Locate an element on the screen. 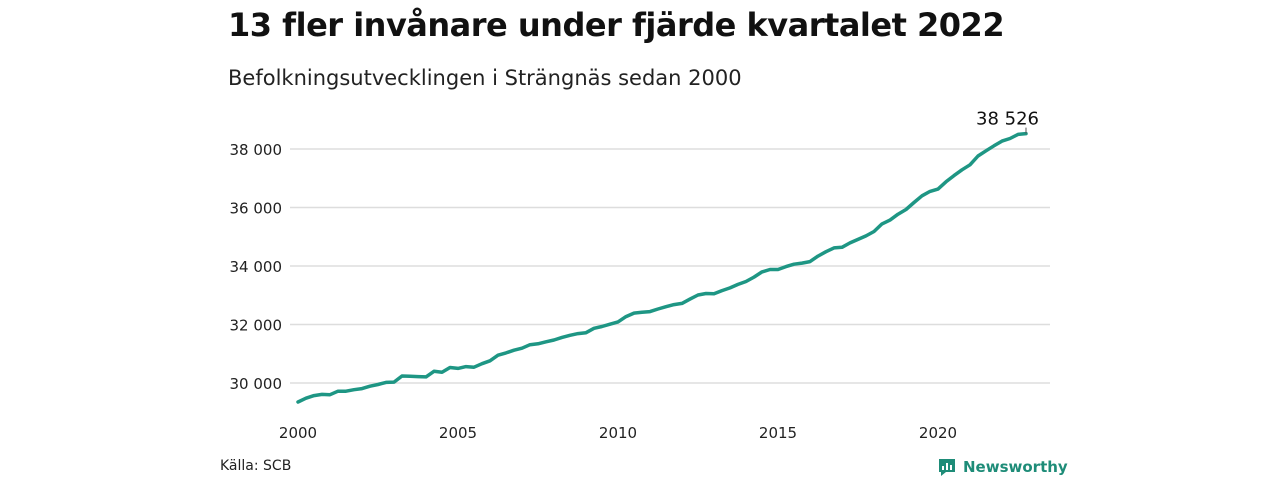  y-tick-label: 38 000 is located at coordinates (256, 150).